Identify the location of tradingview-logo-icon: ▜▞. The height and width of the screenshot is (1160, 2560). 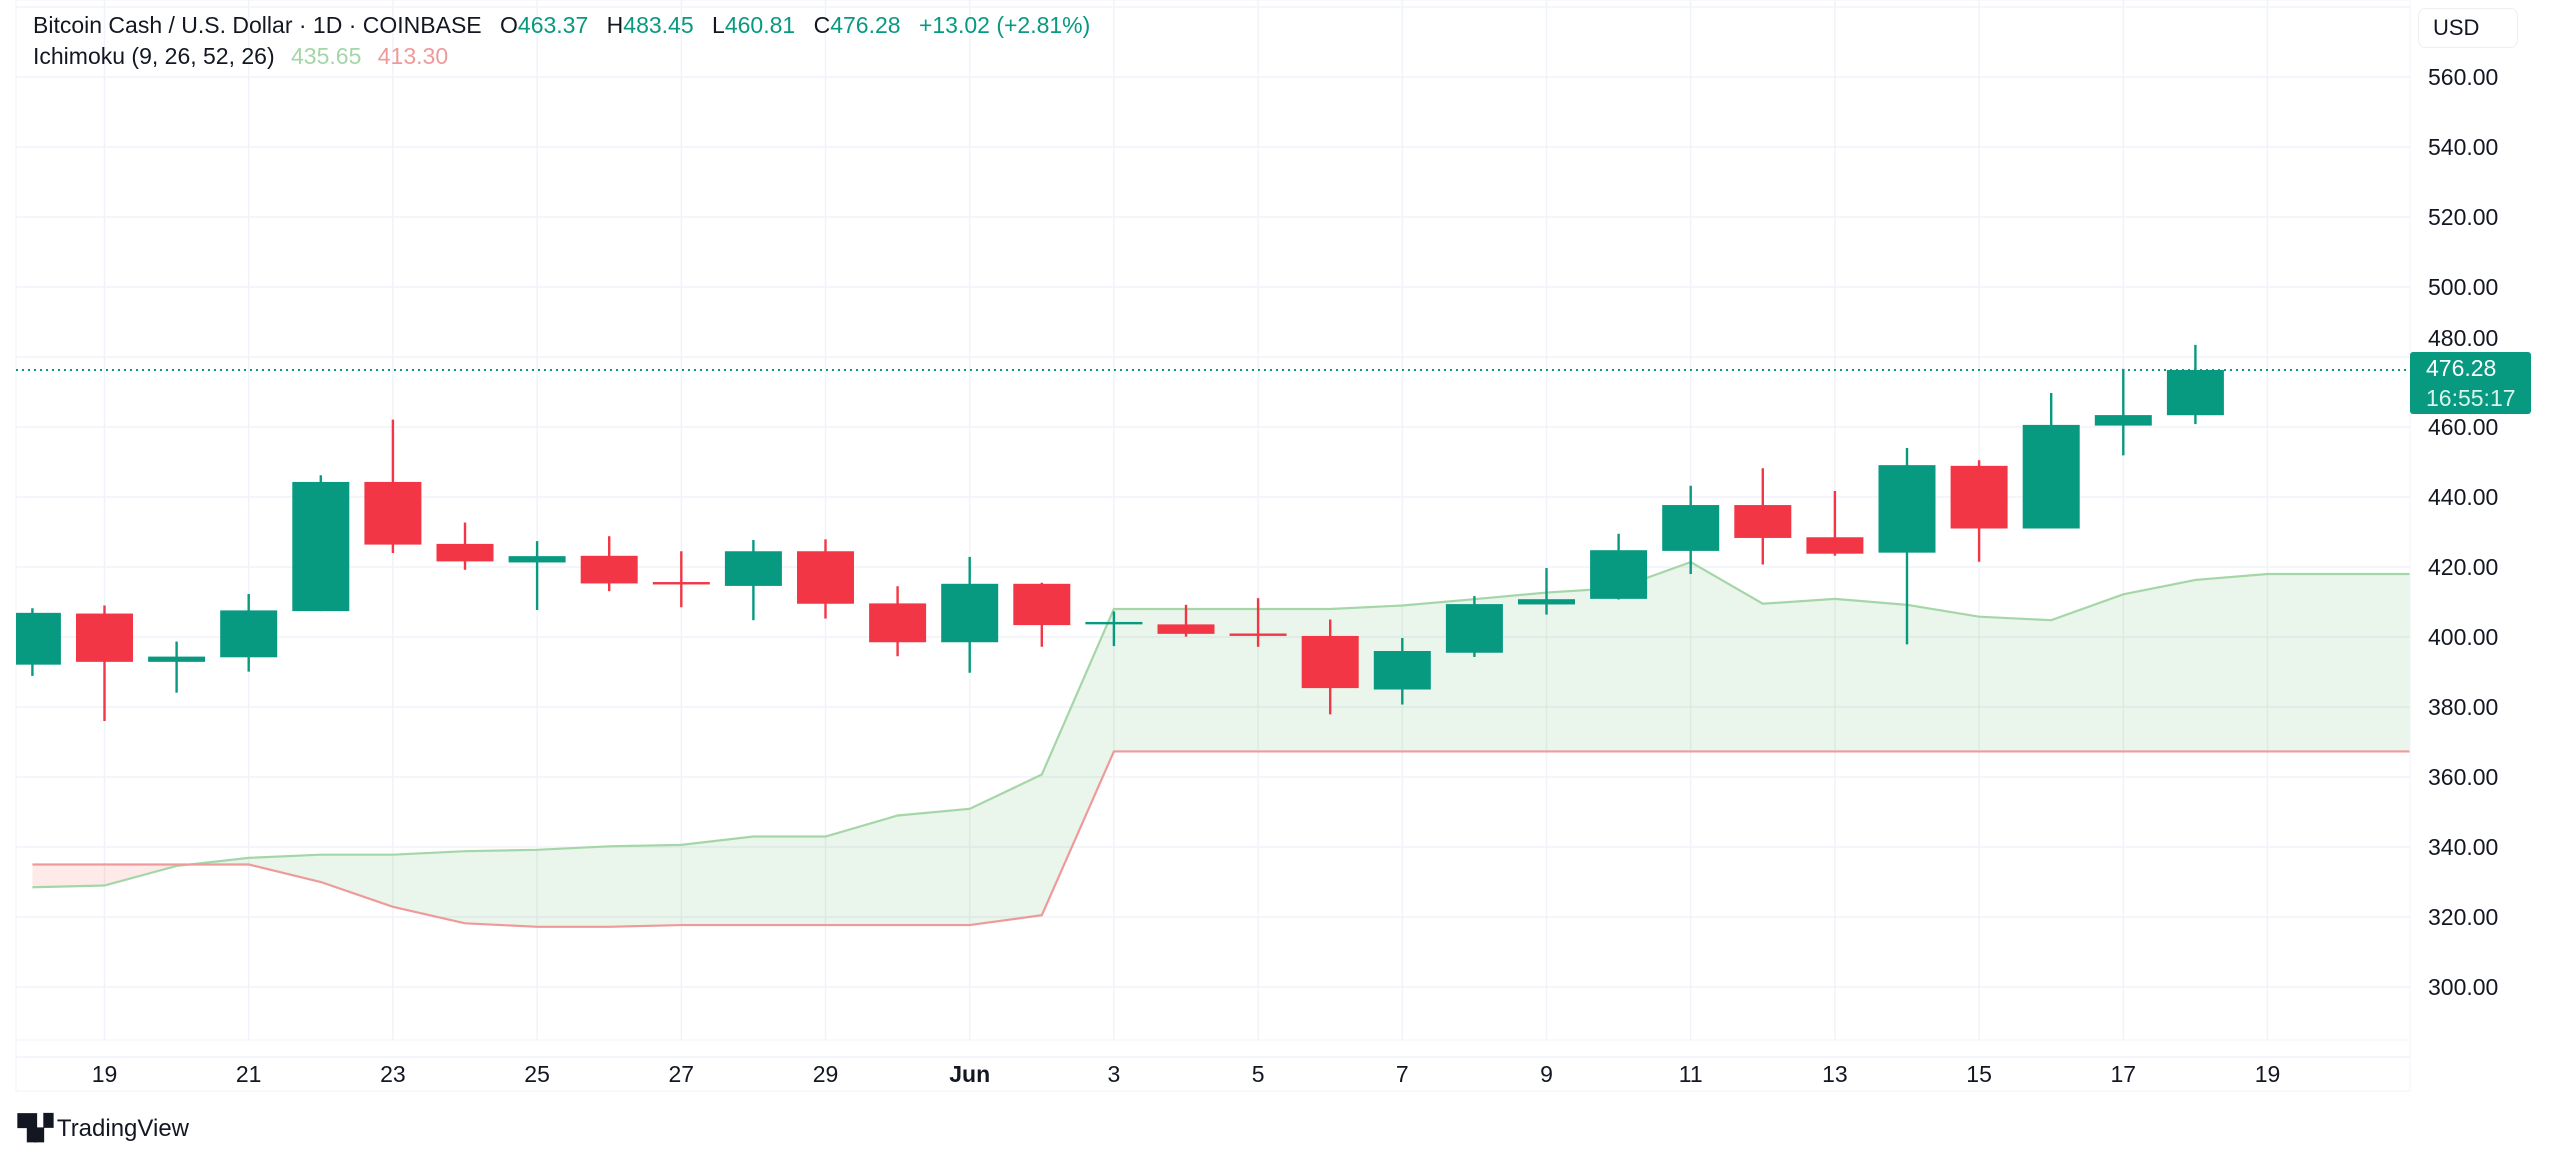
(35, 1128).